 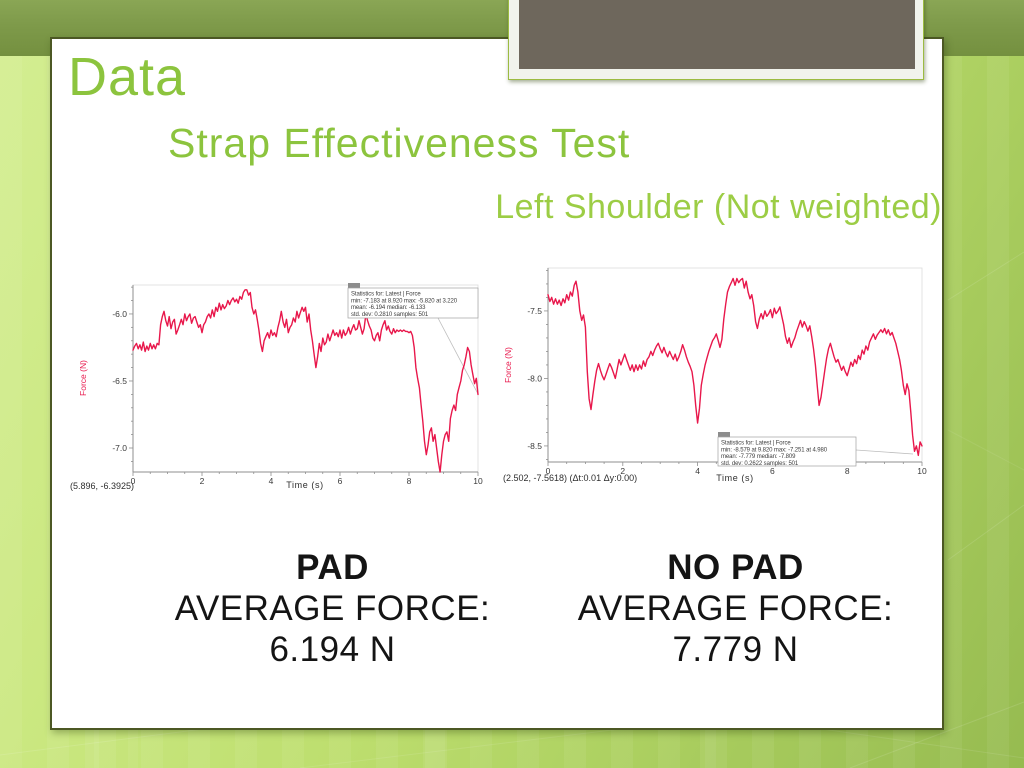 I want to click on svg-text: -6.0, so click(x=119, y=314).